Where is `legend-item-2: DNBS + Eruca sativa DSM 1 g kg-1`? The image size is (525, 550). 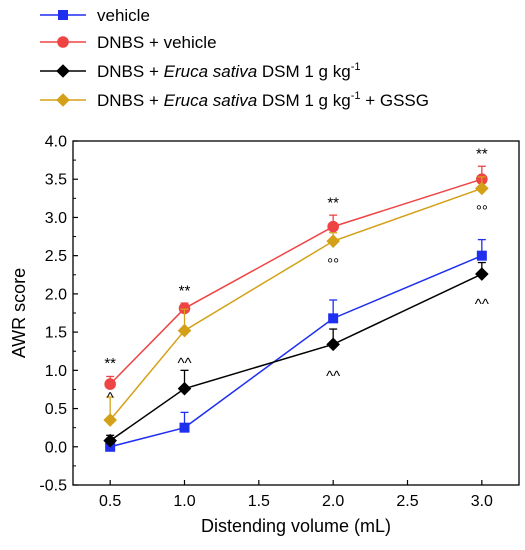 legend-item-2: DNBS + Eruca sativa DSM 1 g kg-1 is located at coordinates (200, 71).